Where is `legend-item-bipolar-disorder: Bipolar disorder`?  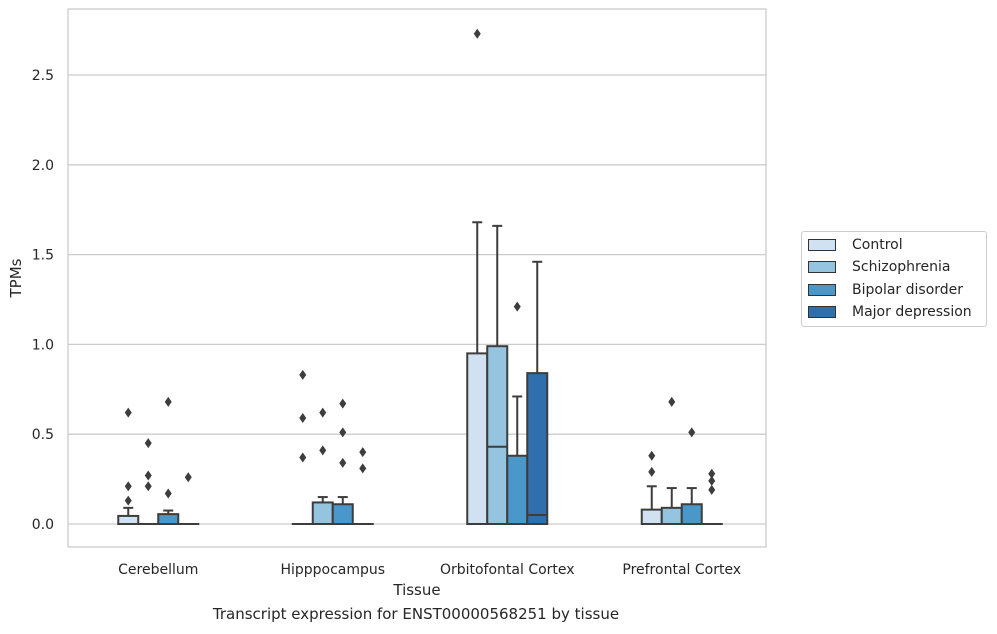
legend-item-bipolar-disorder: Bipolar disorder is located at coordinates (885, 290).